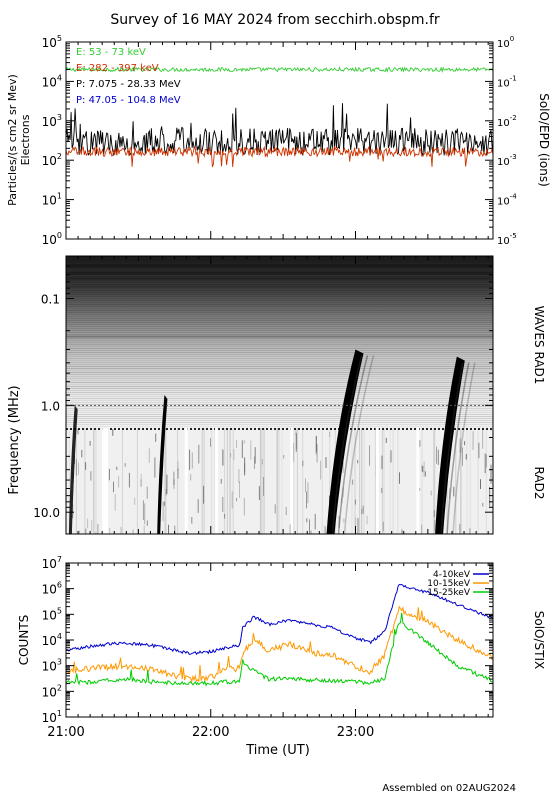 The width and height of the screenshot is (550, 800). Describe the element at coordinates (507, 121) in the screenshot. I see `particles-right-tick-label: 10⁻²` at that location.